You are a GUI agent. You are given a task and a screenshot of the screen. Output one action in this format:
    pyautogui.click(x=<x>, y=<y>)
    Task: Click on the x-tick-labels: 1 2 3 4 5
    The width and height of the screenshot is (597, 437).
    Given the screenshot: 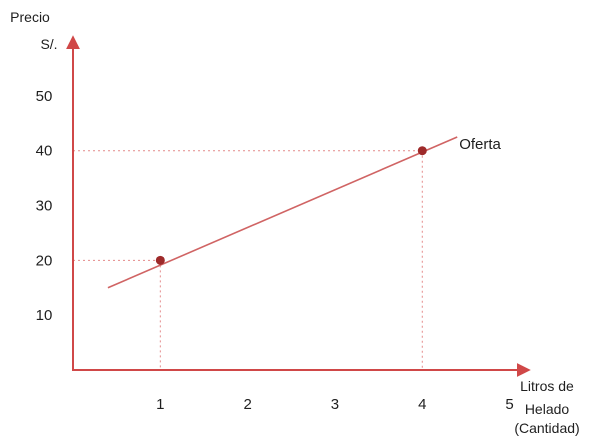 What is the action you would take?
    pyautogui.click(x=335, y=404)
    